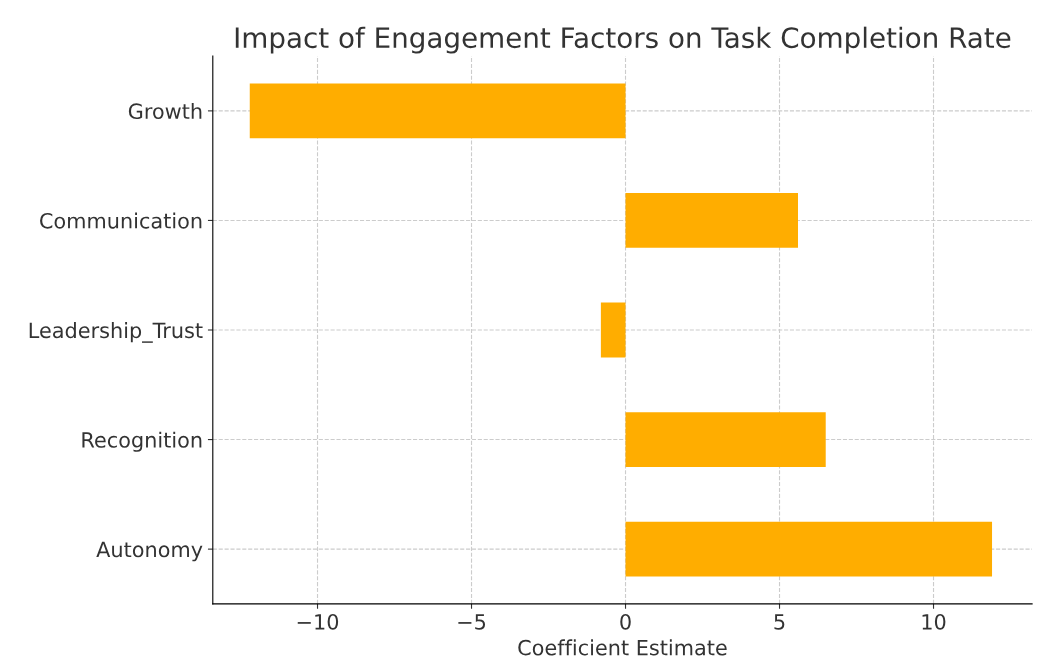 This screenshot has height=660, width=1064. Describe the element at coordinates (149, 551) in the screenshot. I see `y-tick-label: Autonomy` at that location.